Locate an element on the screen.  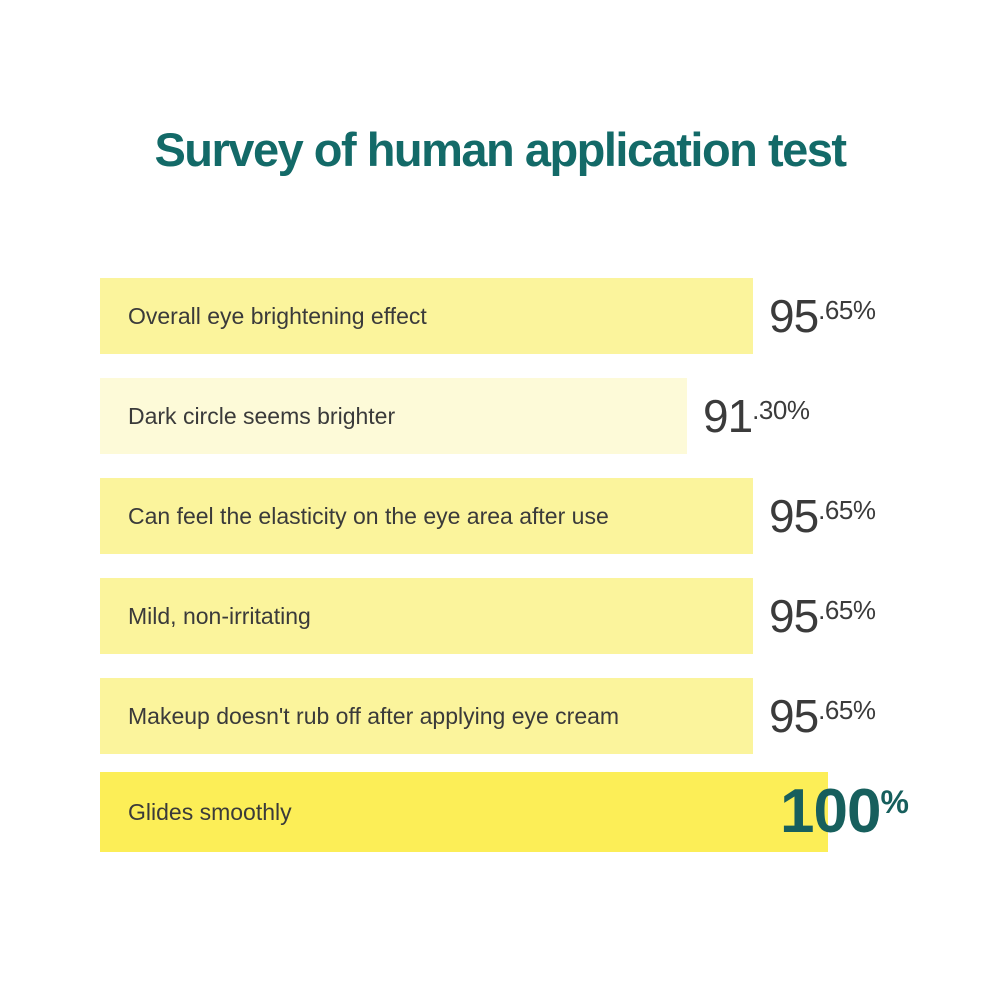
value-percent-sign: % is located at coordinates (894, 802).